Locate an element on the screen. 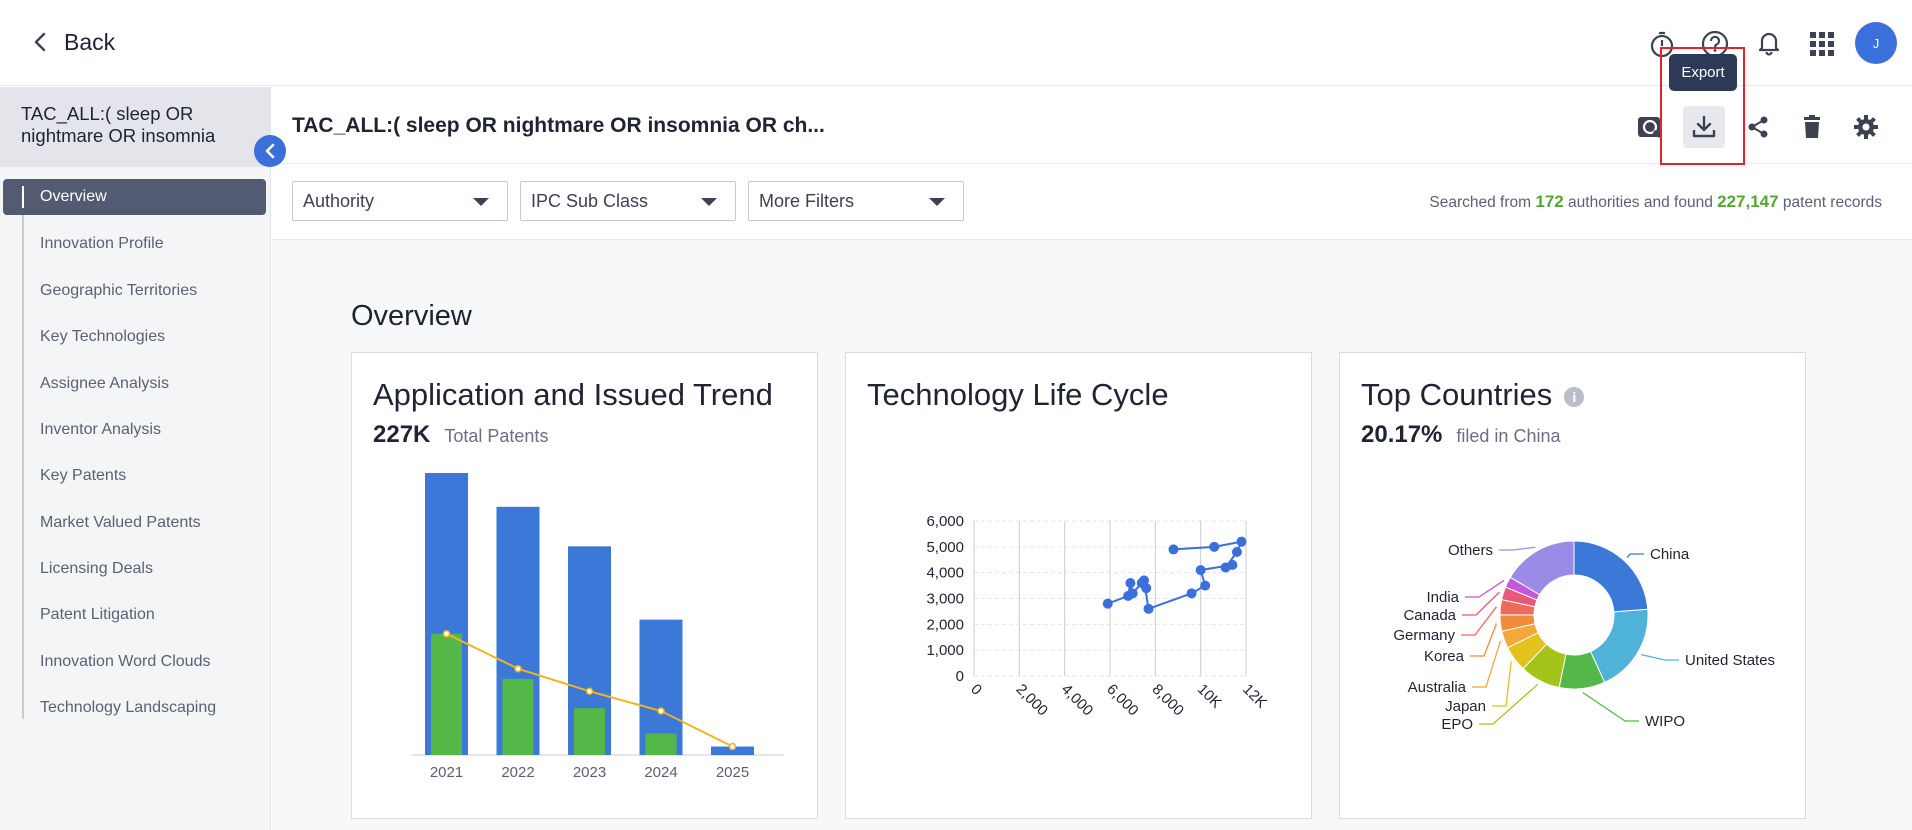 This screenshot has width=1912, height=830. slice-label: EPO is located at coordinates (1457, 724).